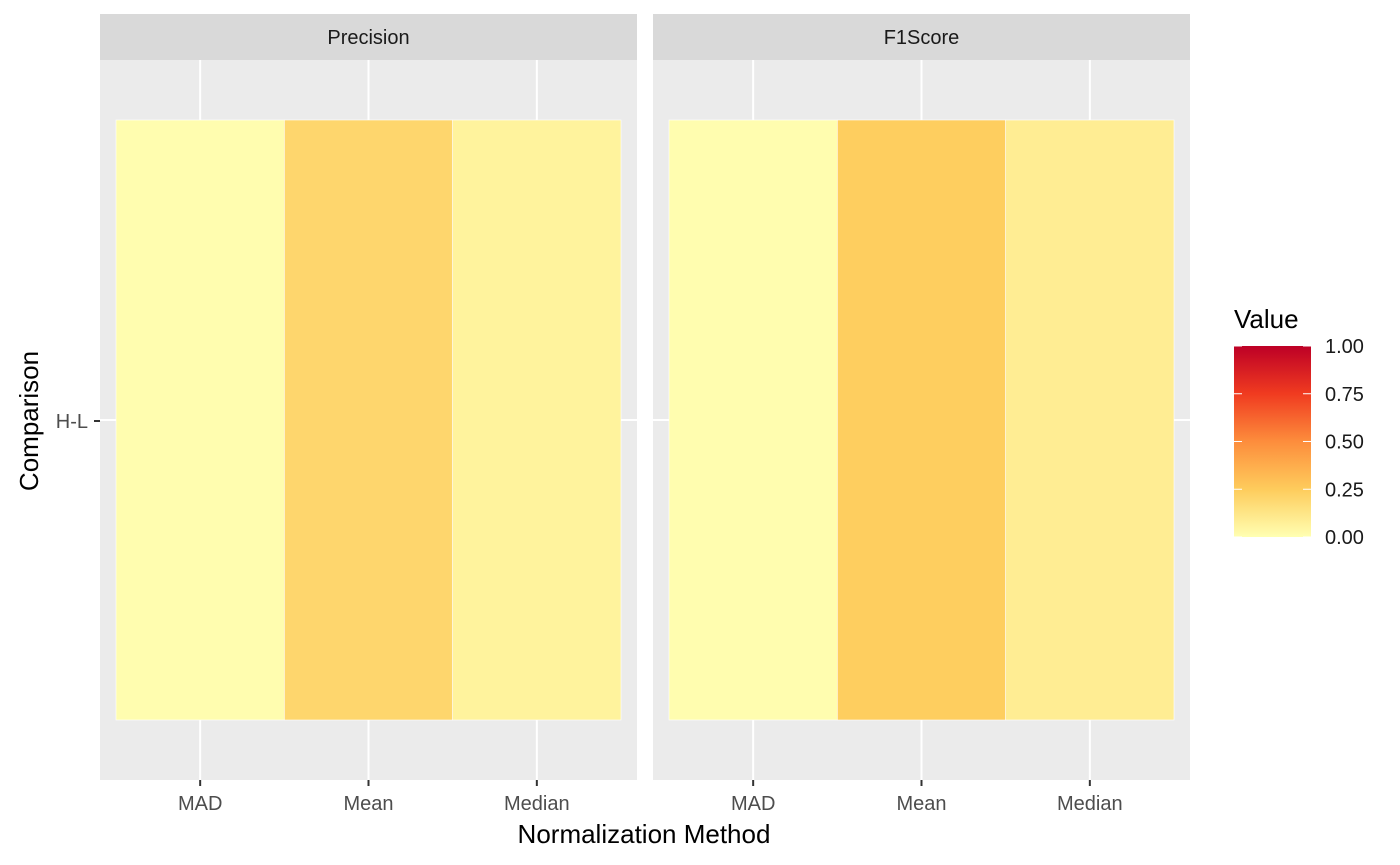 The image size is (1400, 865). What do you see at coordinates (1344, 443) in the screenshot?
I see `legend-tick-label: 0.50` at bounding box center [1344, 443].